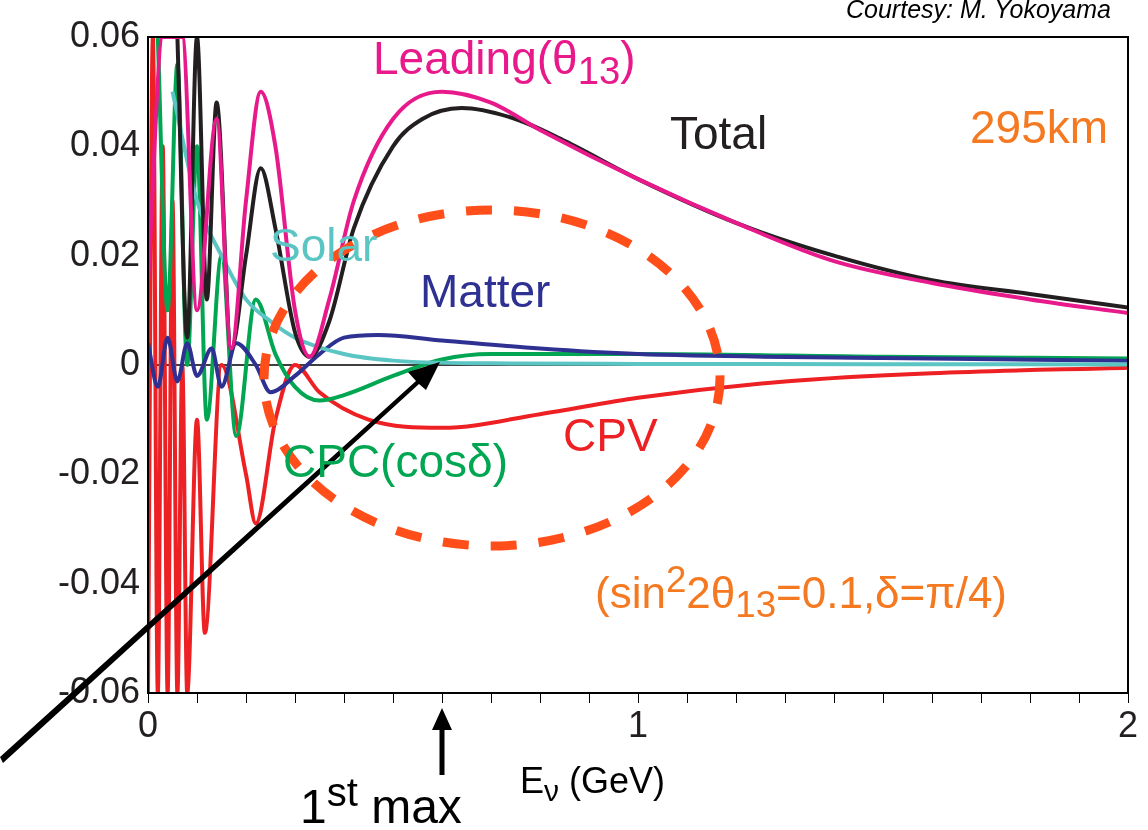 The image size is (1148, 830). What do you see at coordinates (1128, 724) in the screenshot?
I see `x-tick-label: 2` at bounding box center [1128, 724].